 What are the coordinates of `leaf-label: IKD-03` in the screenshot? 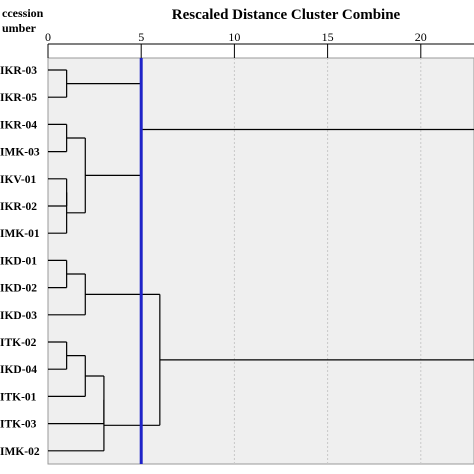 It's located at (18, 316).